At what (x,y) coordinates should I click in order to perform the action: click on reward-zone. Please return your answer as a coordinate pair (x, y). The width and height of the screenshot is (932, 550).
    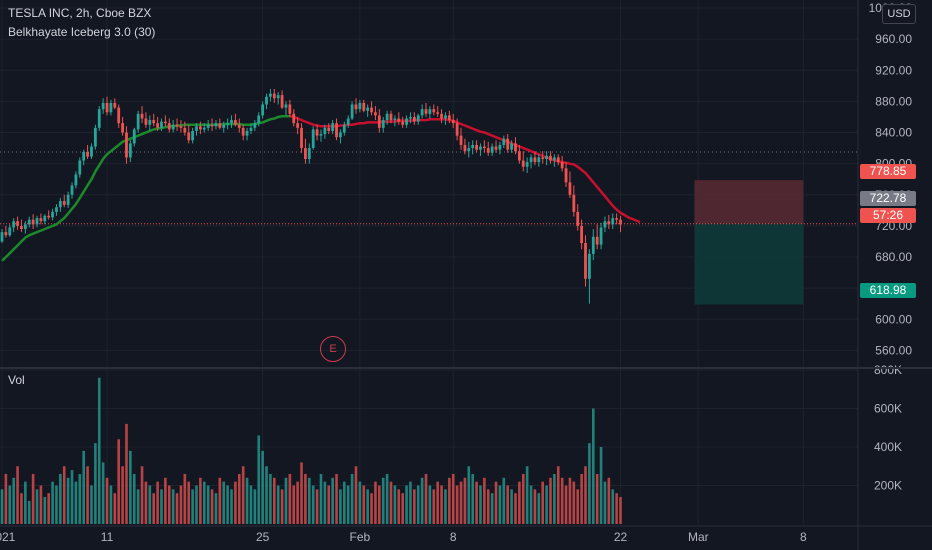
    Looking at the image, I should click on (749, 264).